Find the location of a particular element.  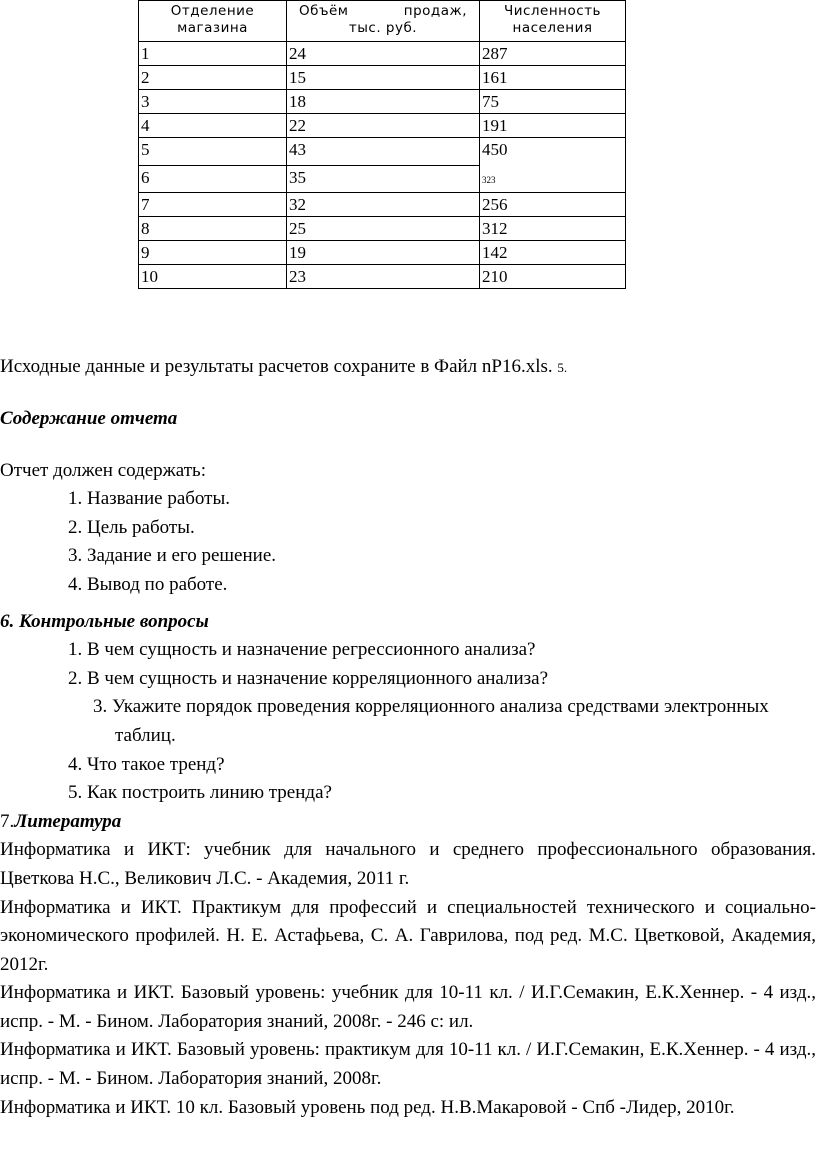

list-item: 4. Вывод по работе. is located at coordinates (148, 584).